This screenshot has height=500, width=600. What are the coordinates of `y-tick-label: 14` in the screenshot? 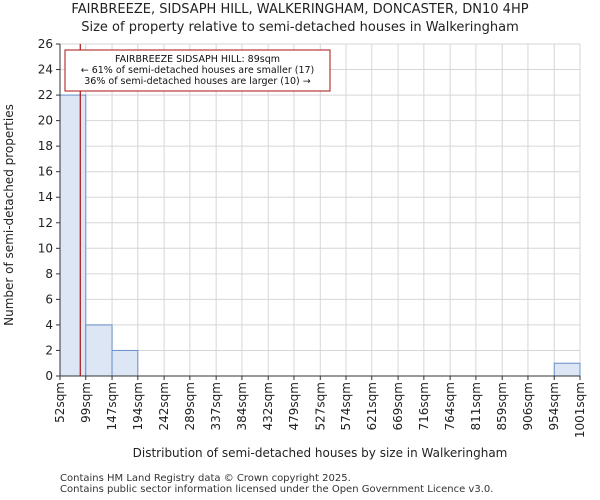 It's located at (45, 197).